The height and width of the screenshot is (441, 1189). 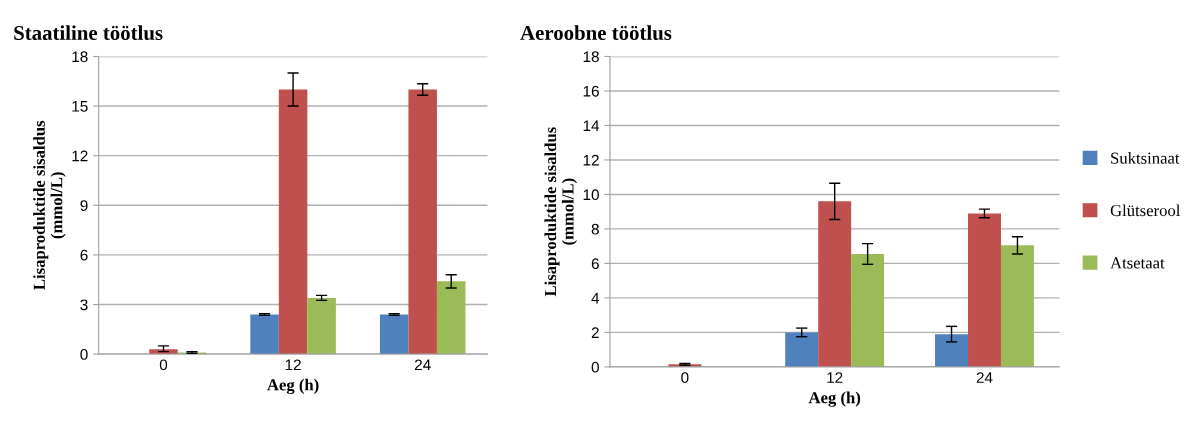 I want to click on y-tick-label: 10, so click(x=591, y=195).